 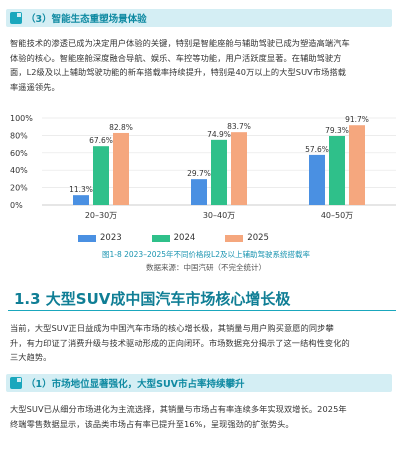 What do you see at coordinates (81, 189) in the screenshot?
I see `bar-data-label: 11.3%` at bounding box center [81, 189].